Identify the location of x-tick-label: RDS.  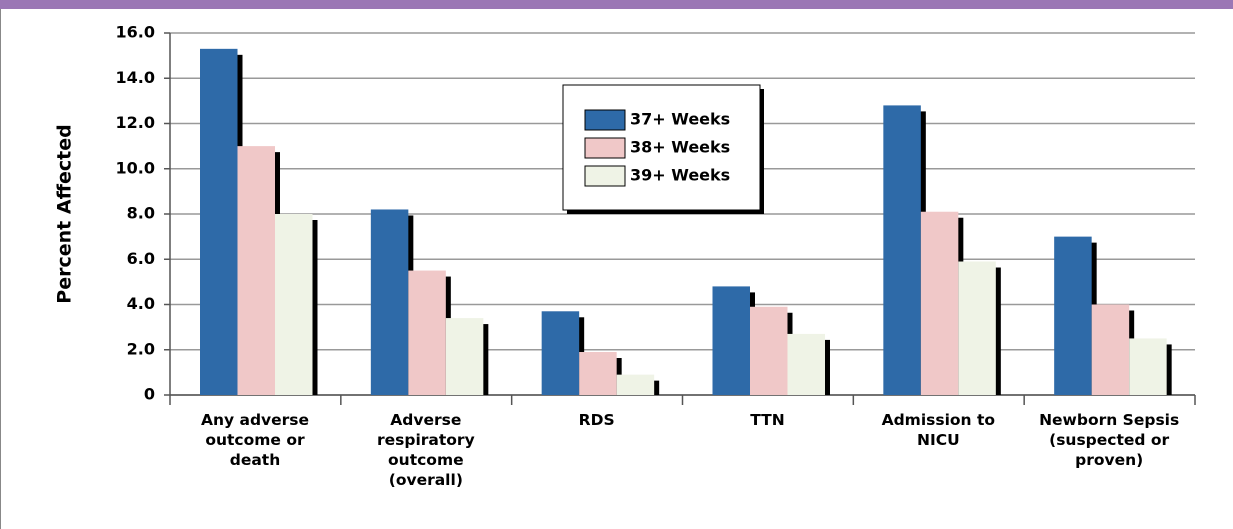
(596, 420).